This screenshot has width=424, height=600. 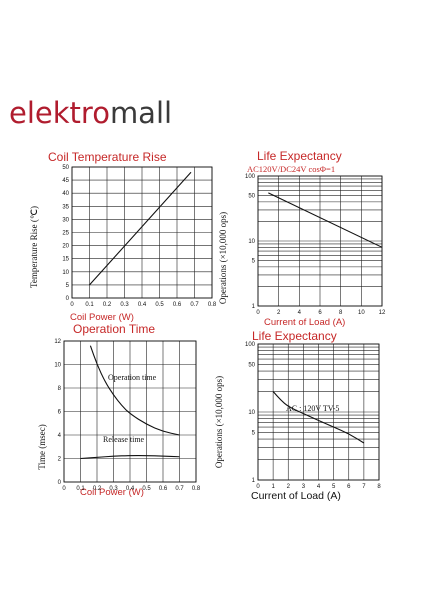 What do you see at coordinates (364, 487) in the screenshot?
I see `x-tick-label: 7` at bounding box center [364, 487].